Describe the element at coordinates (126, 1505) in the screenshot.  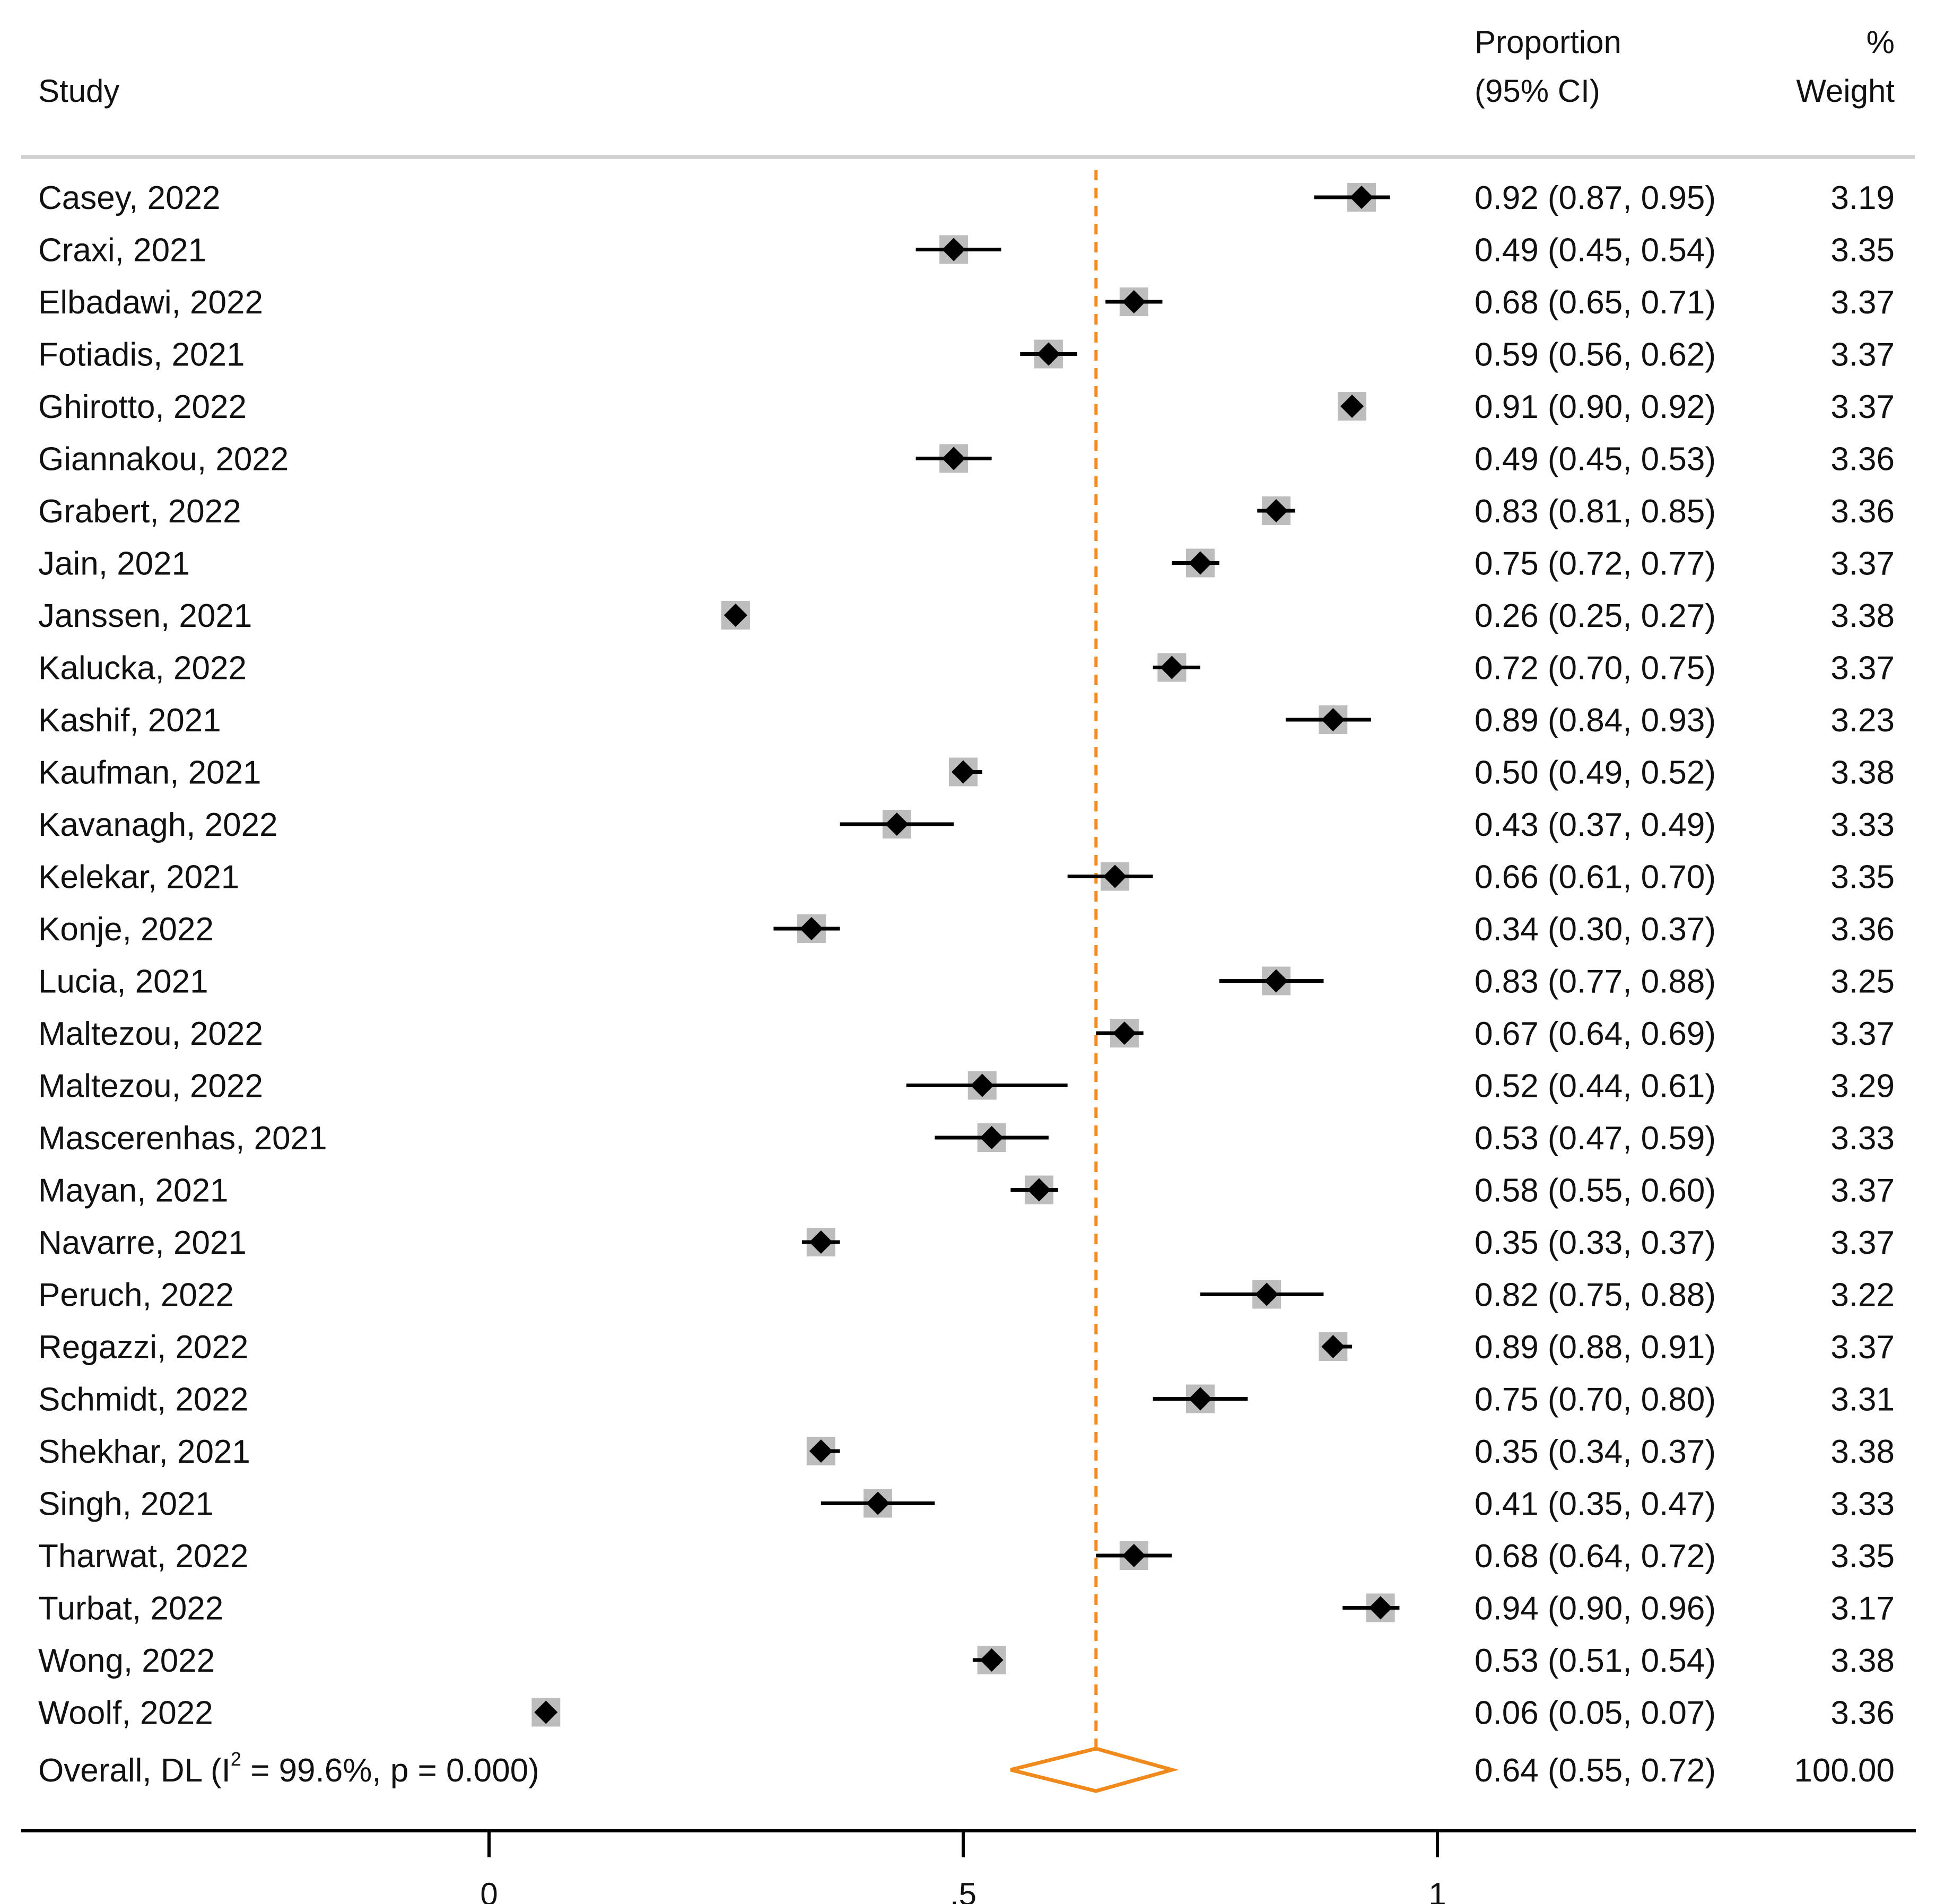
I see `study-label: Singh, 2021` at that location.